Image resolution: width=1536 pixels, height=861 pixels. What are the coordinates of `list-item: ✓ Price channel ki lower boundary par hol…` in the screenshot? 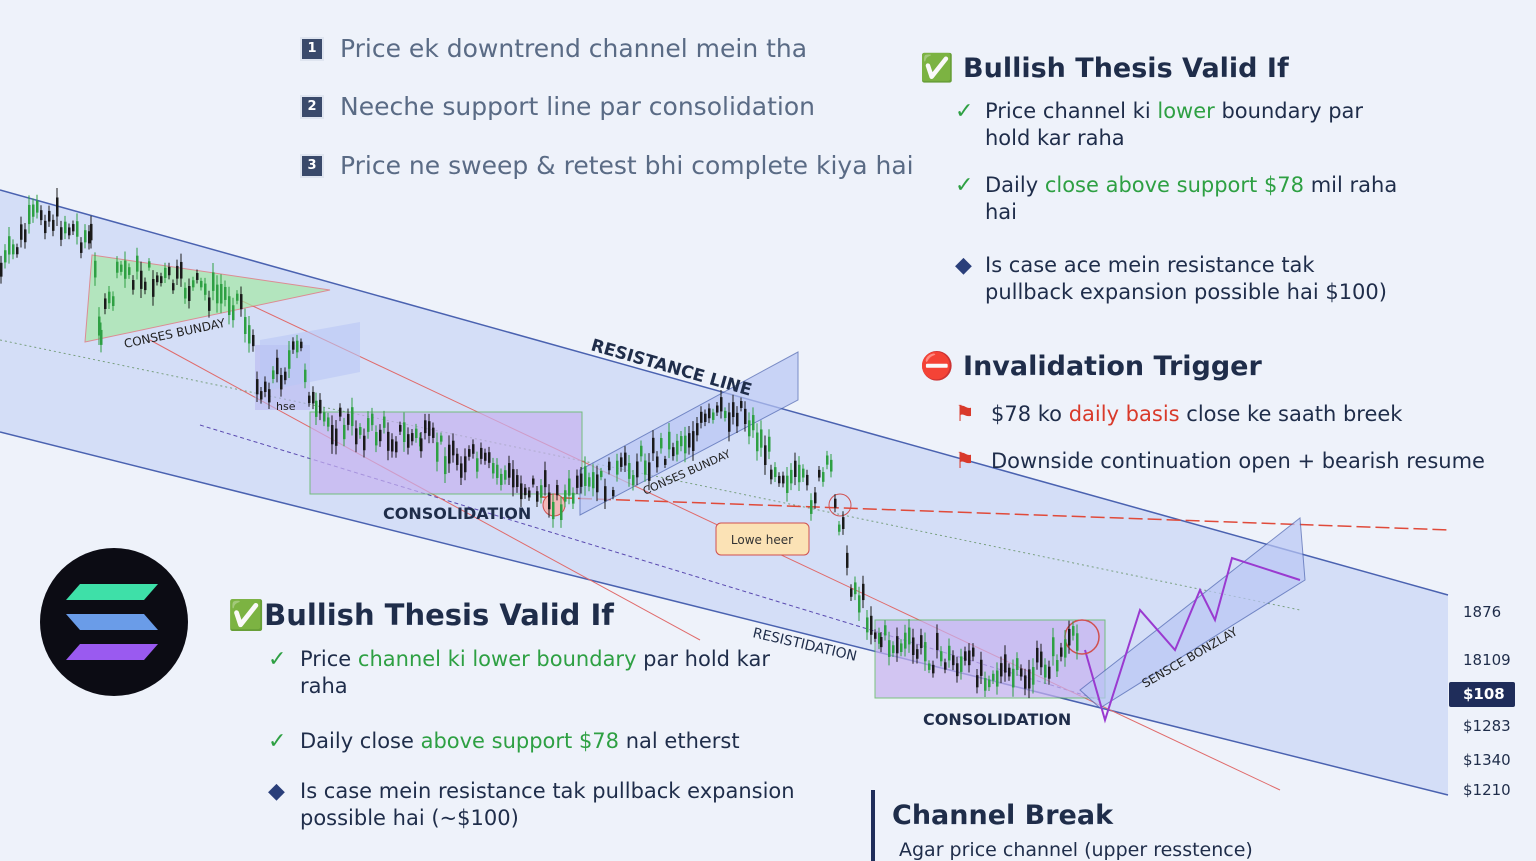 It's located at (1180, 125).